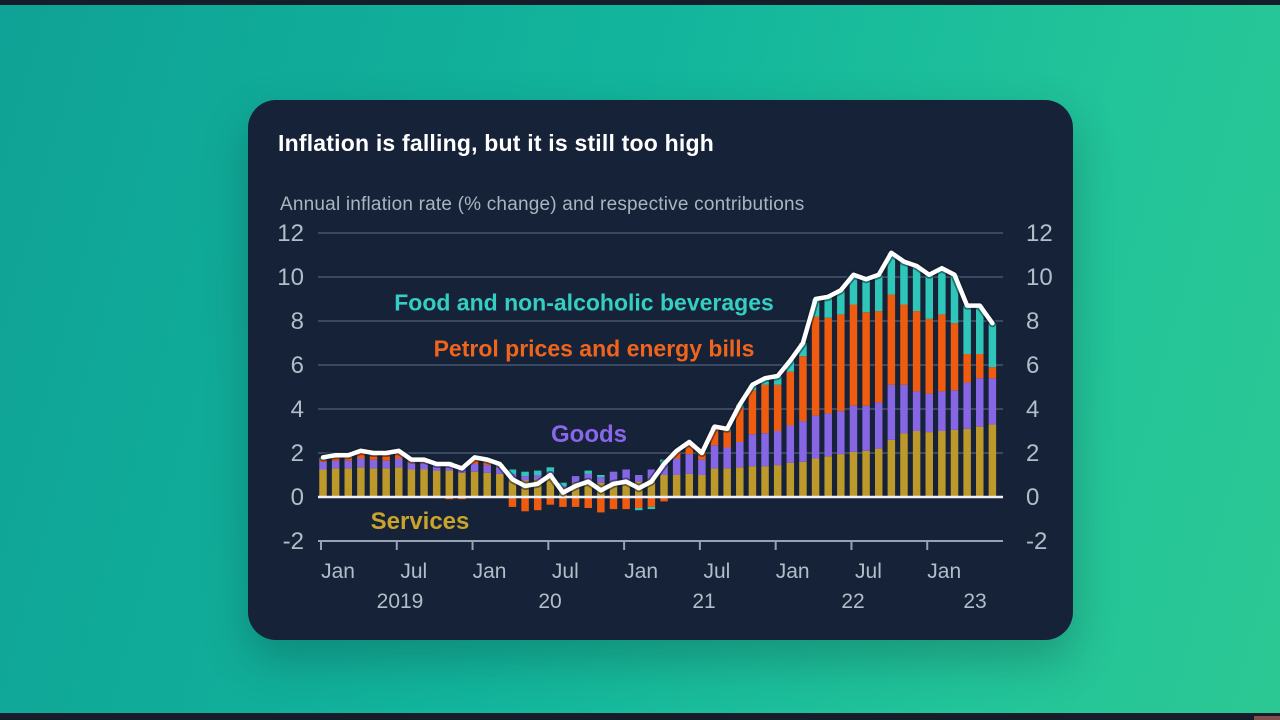 This screenshot has width=1280, height=720. What do you see at coordinates (549, 601) in the screenshot?
I see `x-axis-year-label: 20` at bounding box center [549, 601].